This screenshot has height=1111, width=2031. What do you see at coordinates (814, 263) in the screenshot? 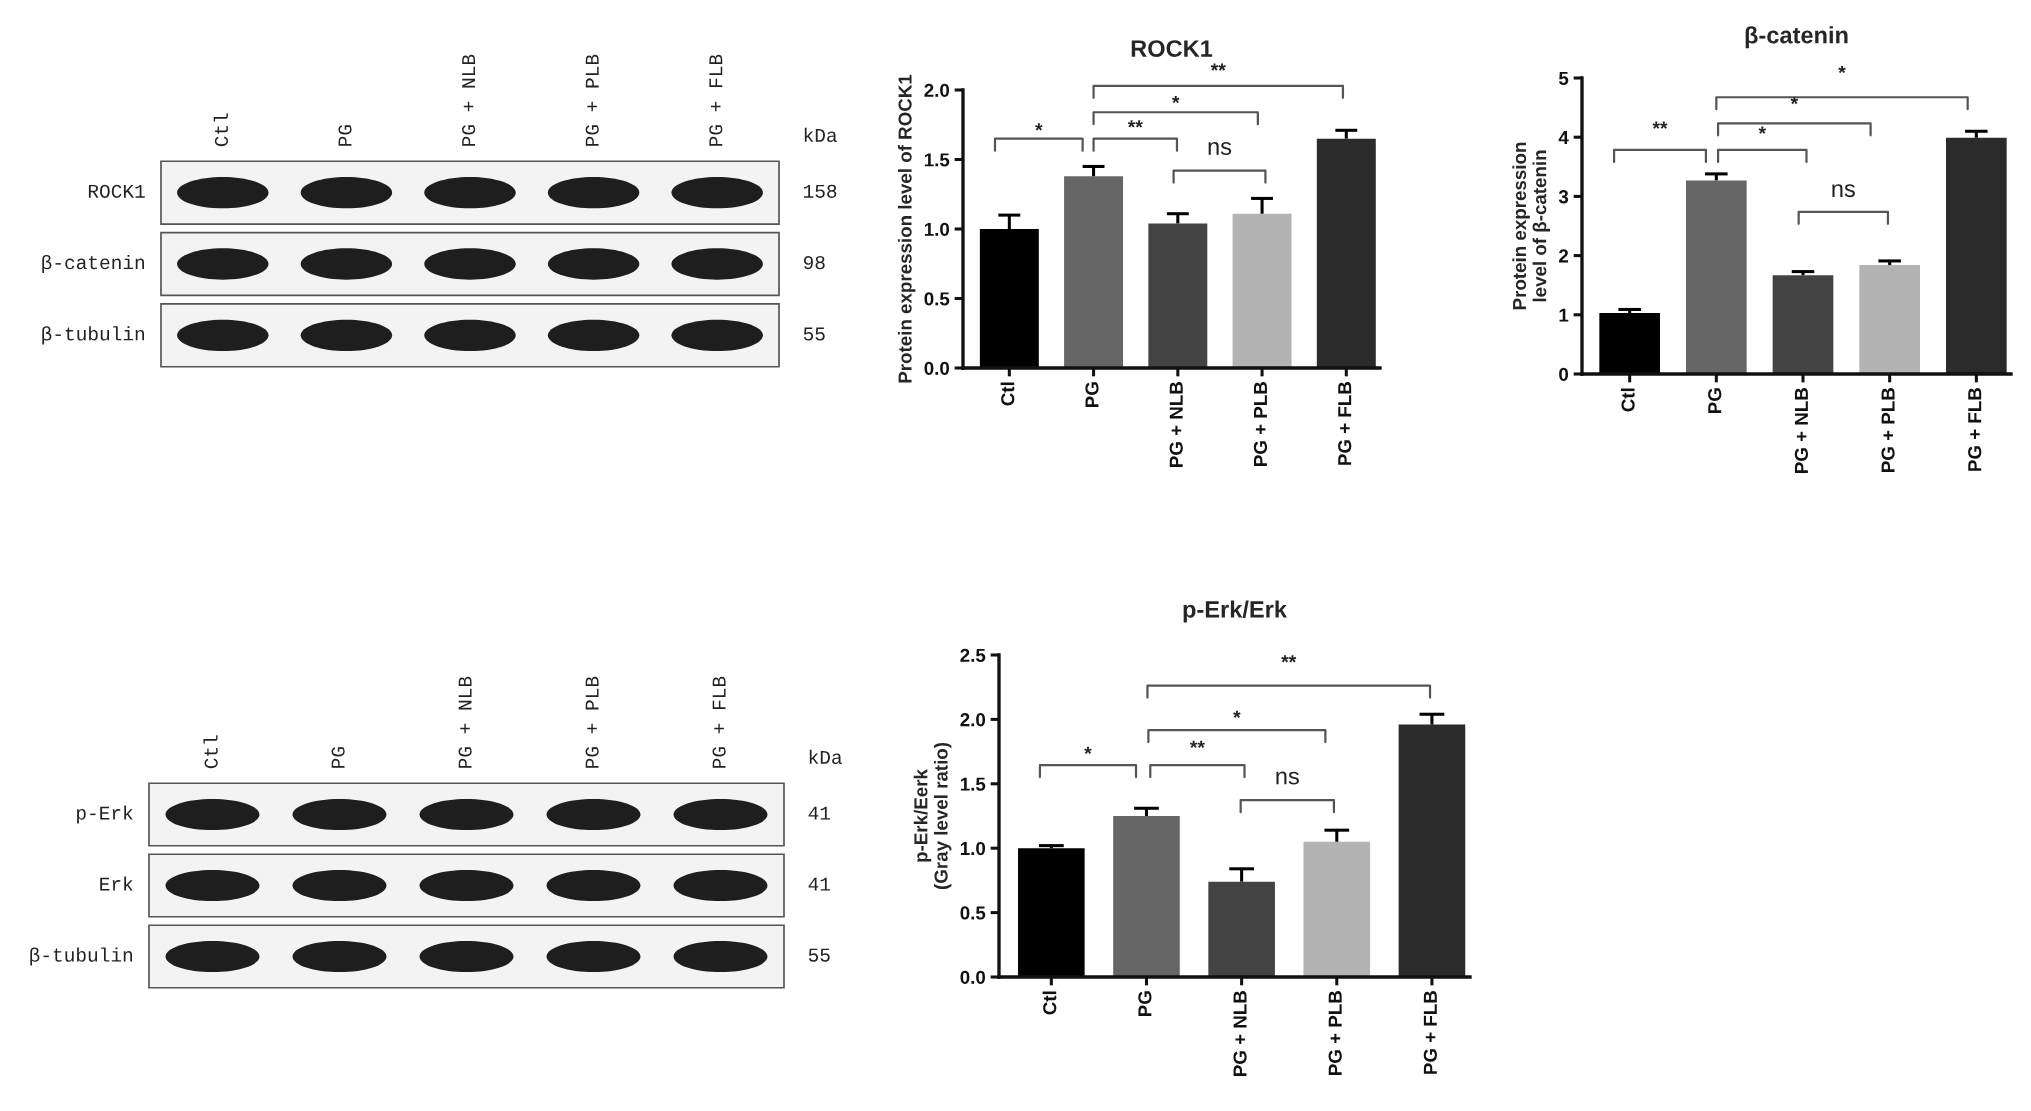
I see `category-label: 98` at bounding box center [814, 263].